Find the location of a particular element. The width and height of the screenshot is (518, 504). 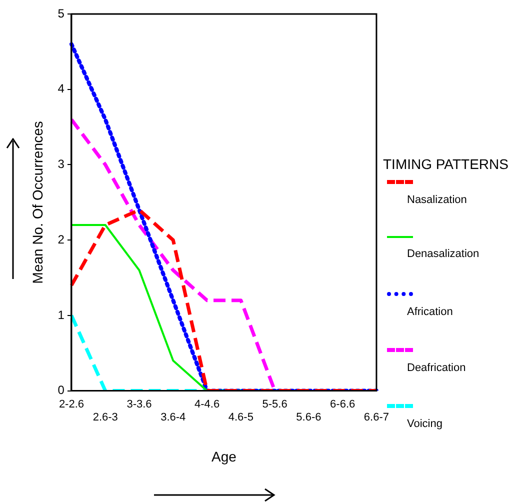

y-tick-label: 5 is located at coordinates (61, 13).